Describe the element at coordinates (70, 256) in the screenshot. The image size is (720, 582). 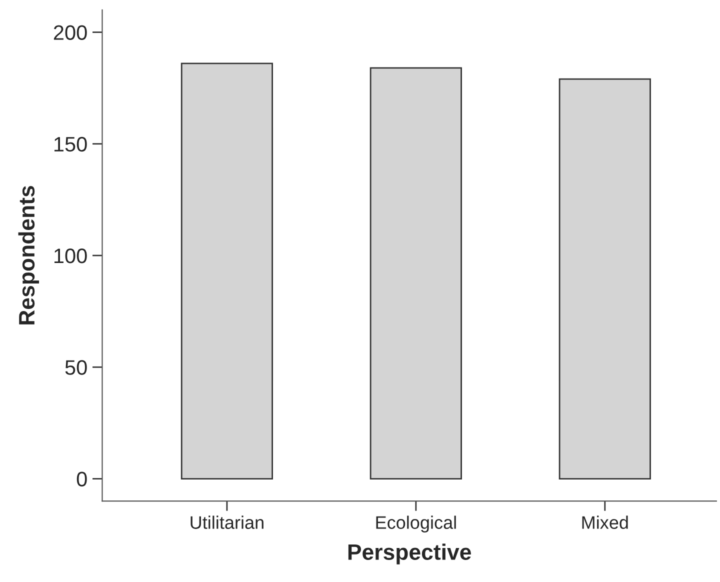
I see `y-tick-label: 100` at that location.